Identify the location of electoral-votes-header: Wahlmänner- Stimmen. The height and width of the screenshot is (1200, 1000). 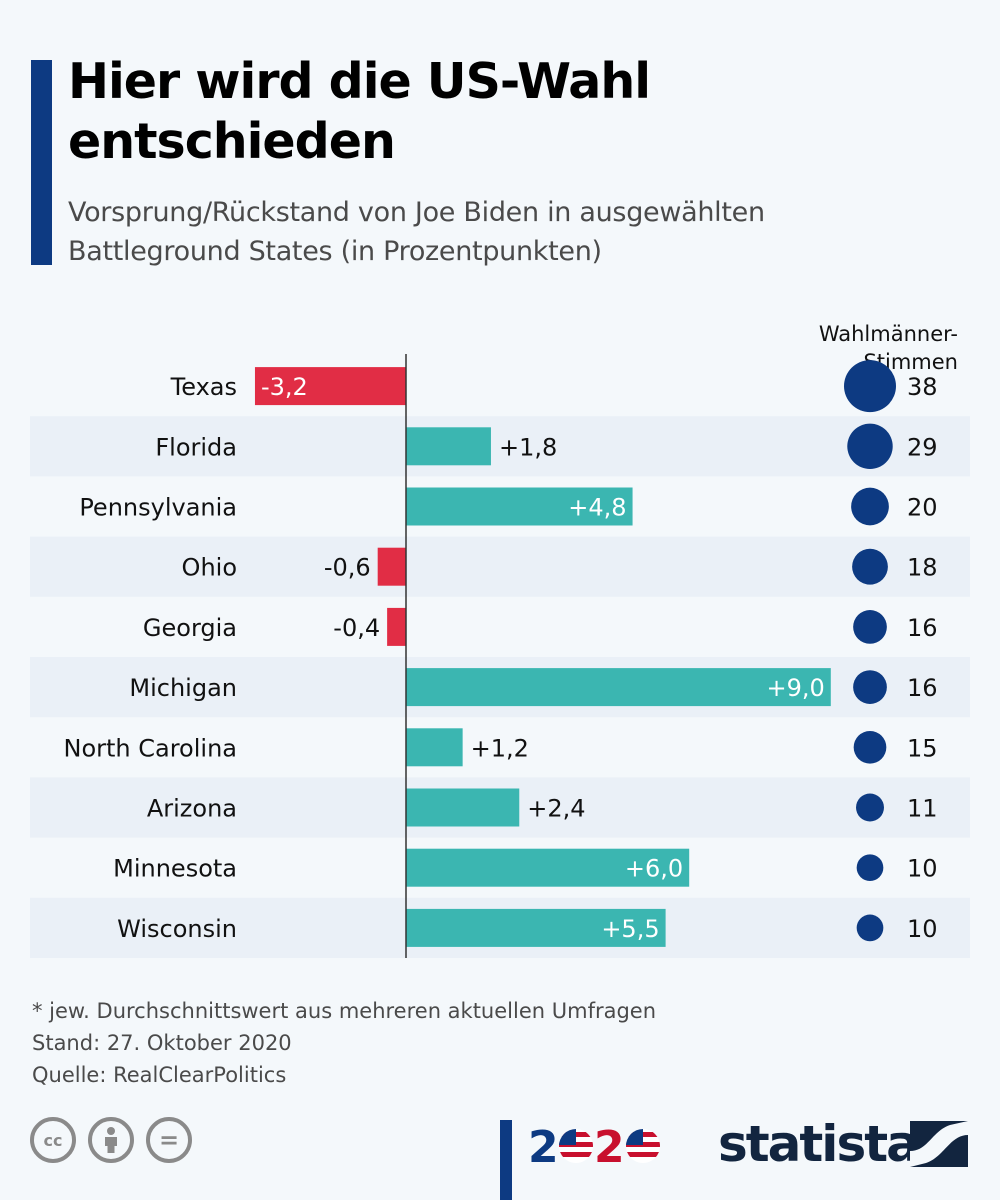
(888, 348).